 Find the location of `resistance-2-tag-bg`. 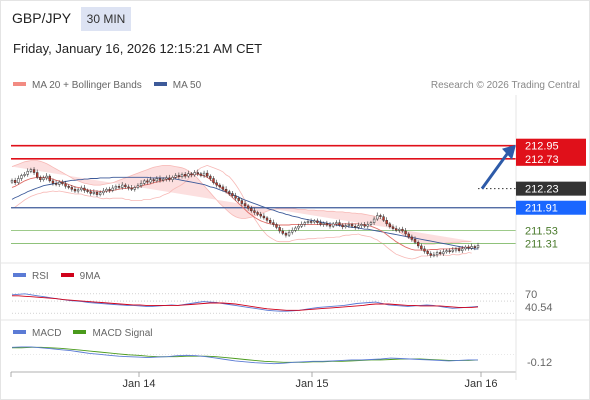

resistance-2-tag-bg is located at coordinates (551, 158).